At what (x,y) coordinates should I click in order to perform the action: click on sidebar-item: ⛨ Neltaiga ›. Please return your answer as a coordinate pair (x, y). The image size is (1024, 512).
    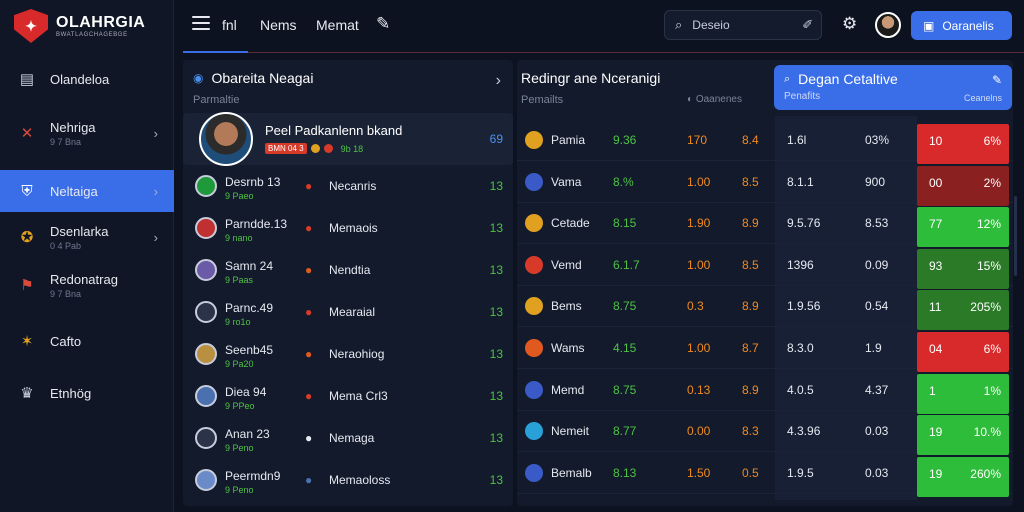
    Looking at the image, I should click on (87, 191).